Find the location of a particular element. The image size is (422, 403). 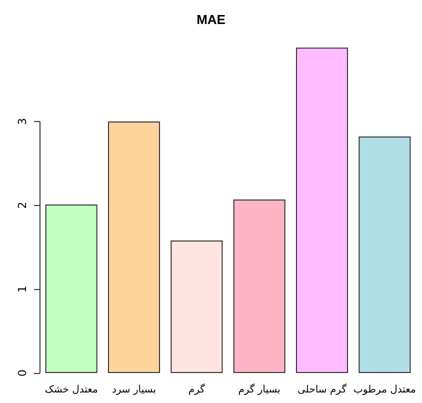

y-tick-label: 1 is located at coordinates (22, 289).